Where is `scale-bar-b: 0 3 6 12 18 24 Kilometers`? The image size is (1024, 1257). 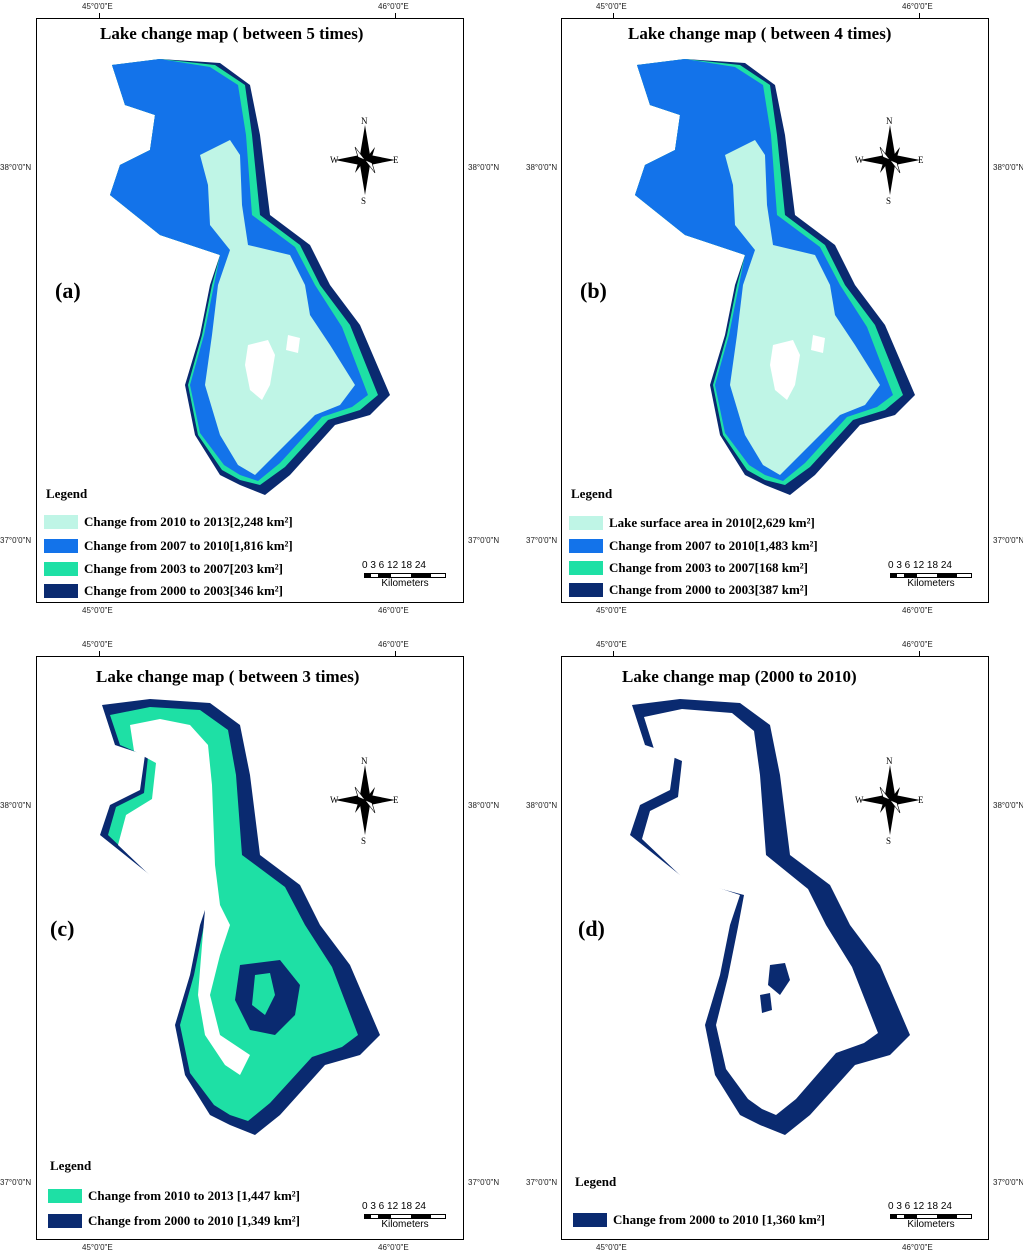
scale-bar-b: 0 3 6 12 18 24 Kilometers is located at coordinates (931, 574).